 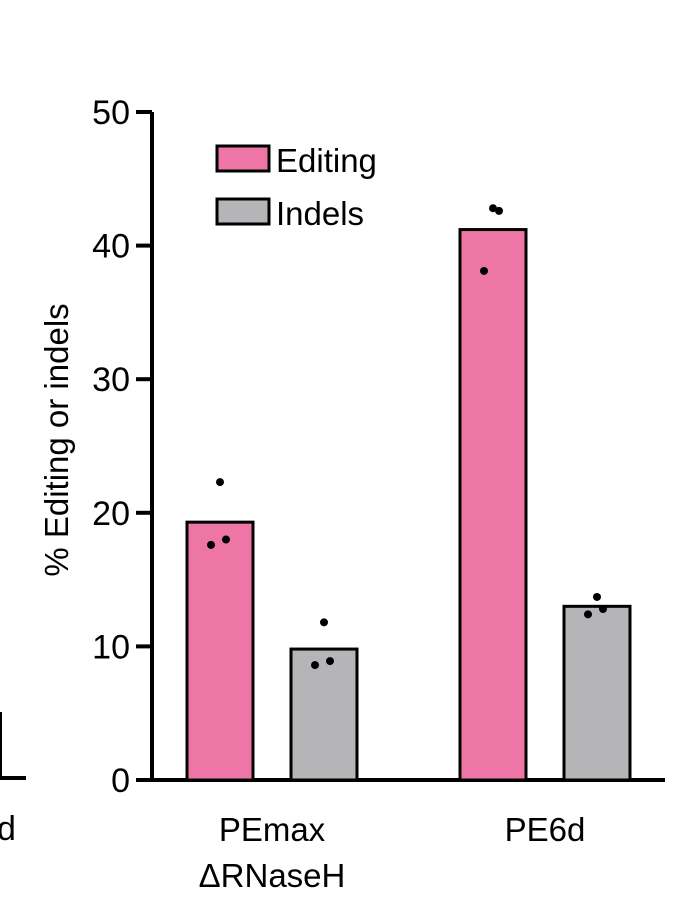 I want to click on x-tick-label: ΔRNaseH, so click(x=272, y=875).